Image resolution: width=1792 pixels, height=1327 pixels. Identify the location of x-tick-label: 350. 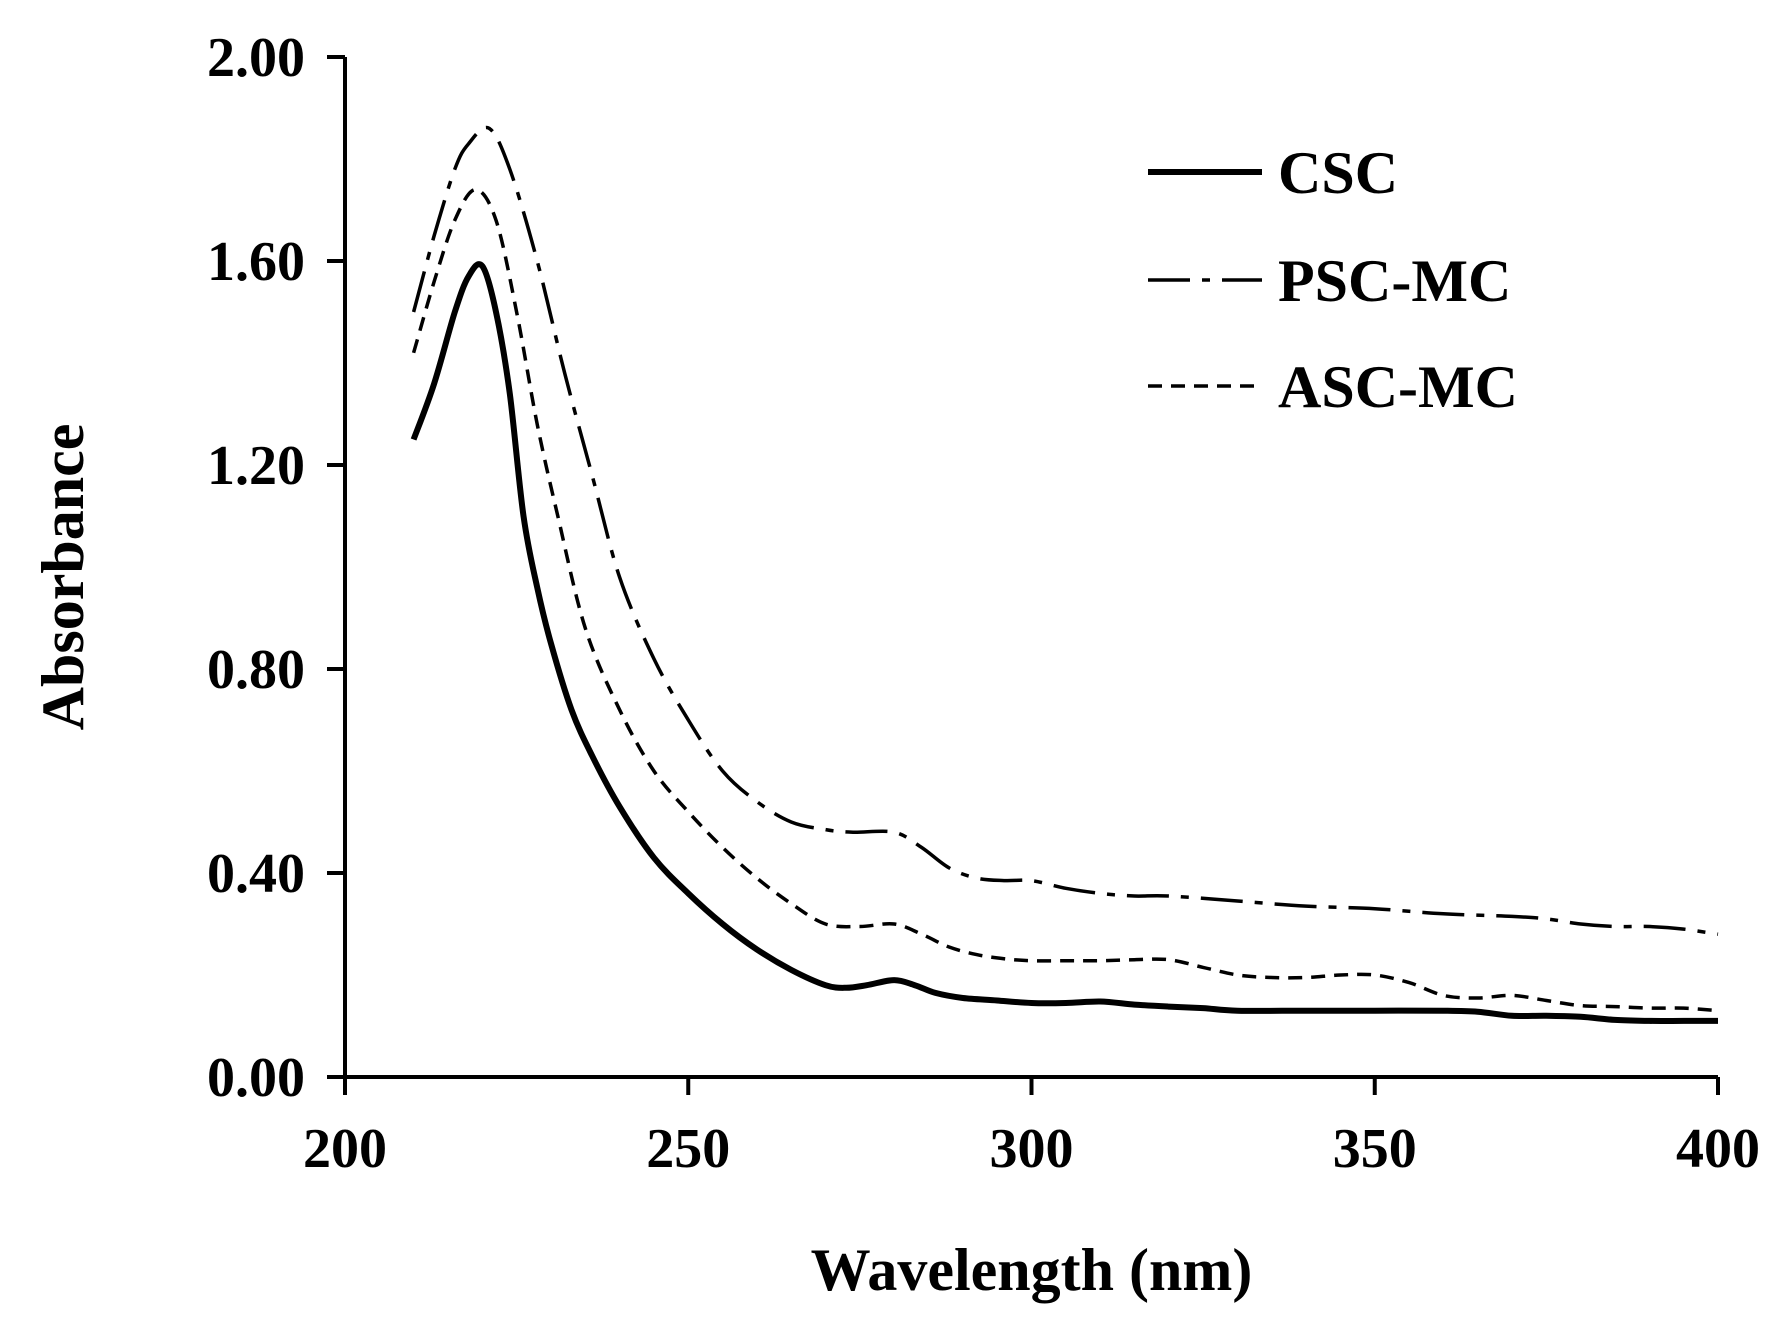
(1375, 1149).